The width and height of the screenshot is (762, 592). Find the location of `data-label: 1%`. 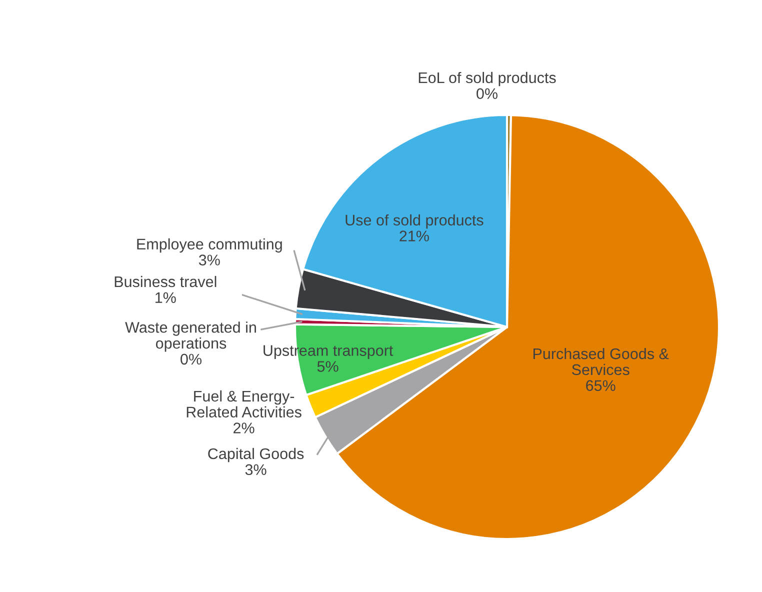

data-label: 1% is located at coordinates (166, 297).